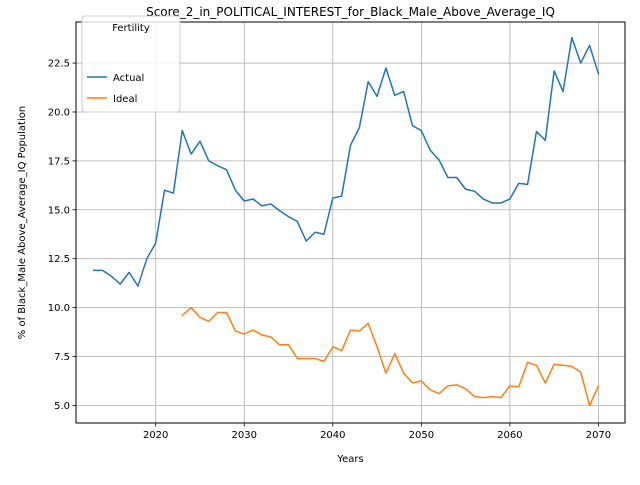 This screenshot has height=485, width=640. I want to click on y-tick-label: 15.0, so click(59, 210).